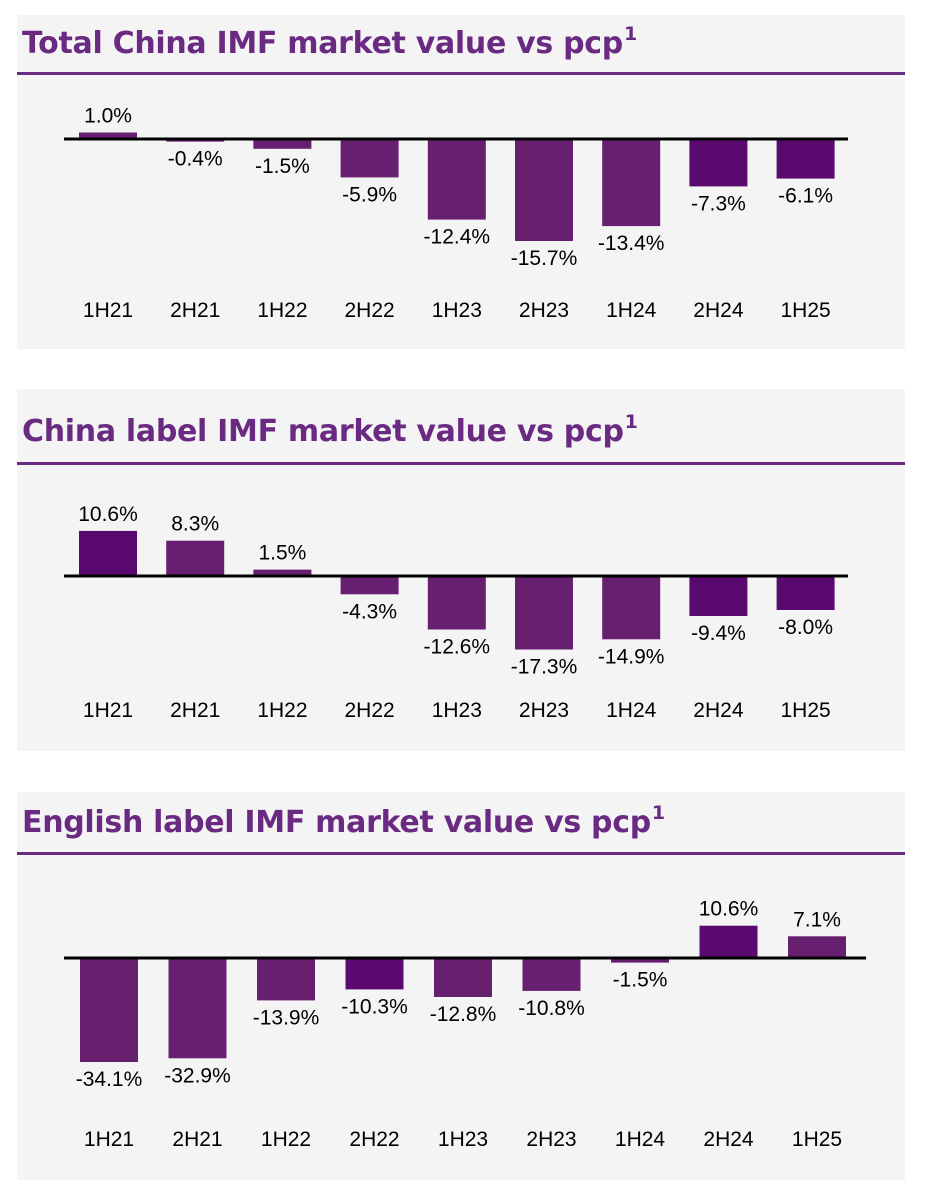  What do you see at coordinates (457, 237) in the screenshot?
I see `data-label: -12.4%` at bounding box center [457, 237].